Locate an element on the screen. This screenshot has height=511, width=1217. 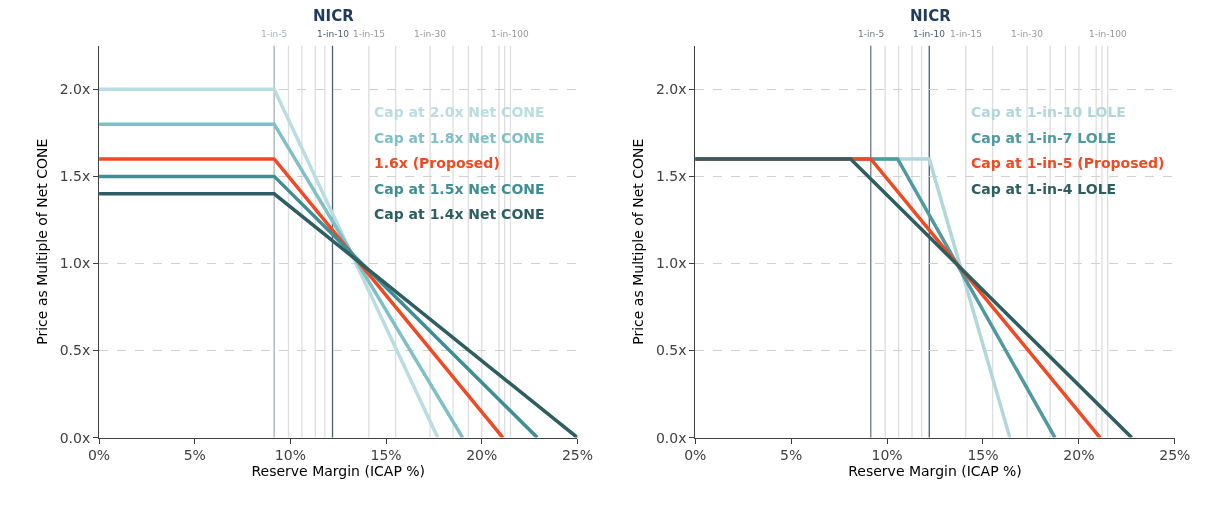
text: Cap at 1-in-10 LOLE is located at coordinates (1048, 112).